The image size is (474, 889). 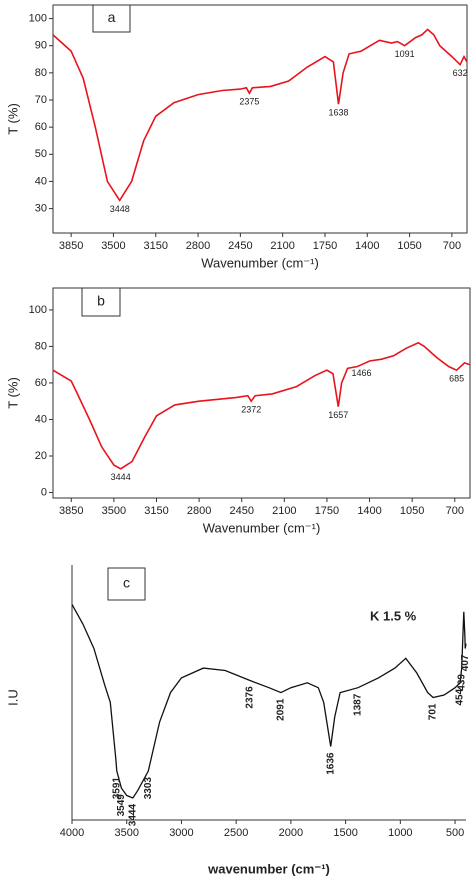 What do you see at coordinates (116, 788) in the screenshot?
I see `peak-label: 3591` at bounding box center [116, 788].